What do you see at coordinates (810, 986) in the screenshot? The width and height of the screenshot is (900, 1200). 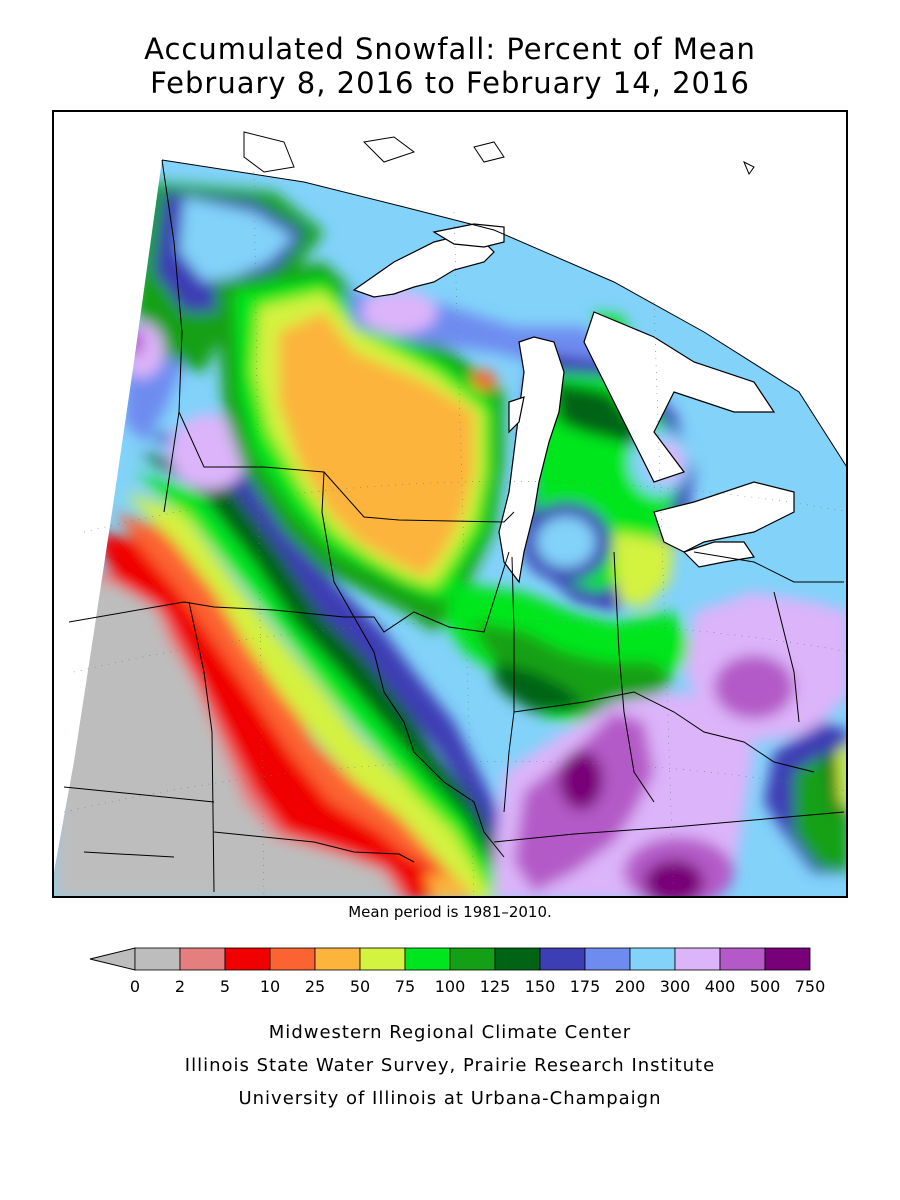 I see `legend-tick-label: 750` at bounding box center [810, 986].